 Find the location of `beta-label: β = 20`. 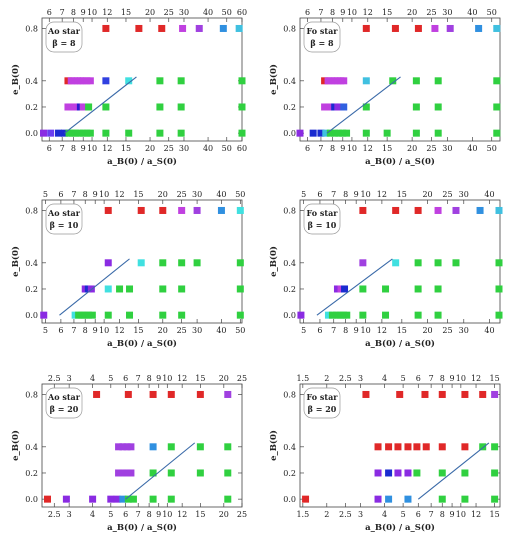

beta-label: β = 20 is located at coordinates (322, 409).